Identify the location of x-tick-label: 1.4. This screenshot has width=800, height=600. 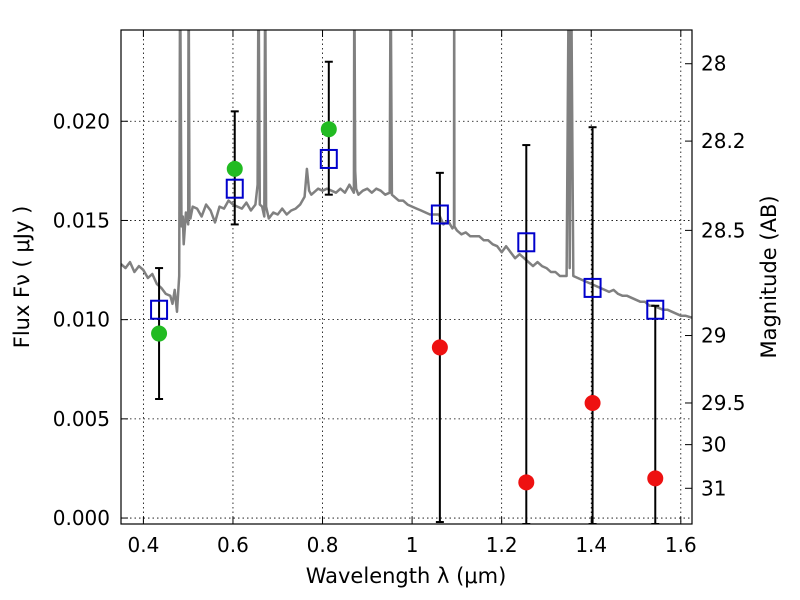
(591, 545).